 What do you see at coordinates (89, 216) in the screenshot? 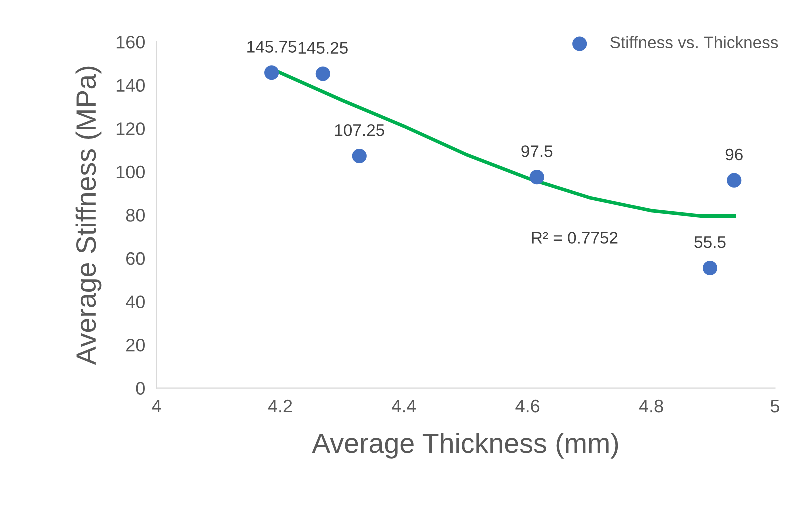
I see `y-axis-title: Average Stiffness (MPa)` at bounding box center [89, 216].